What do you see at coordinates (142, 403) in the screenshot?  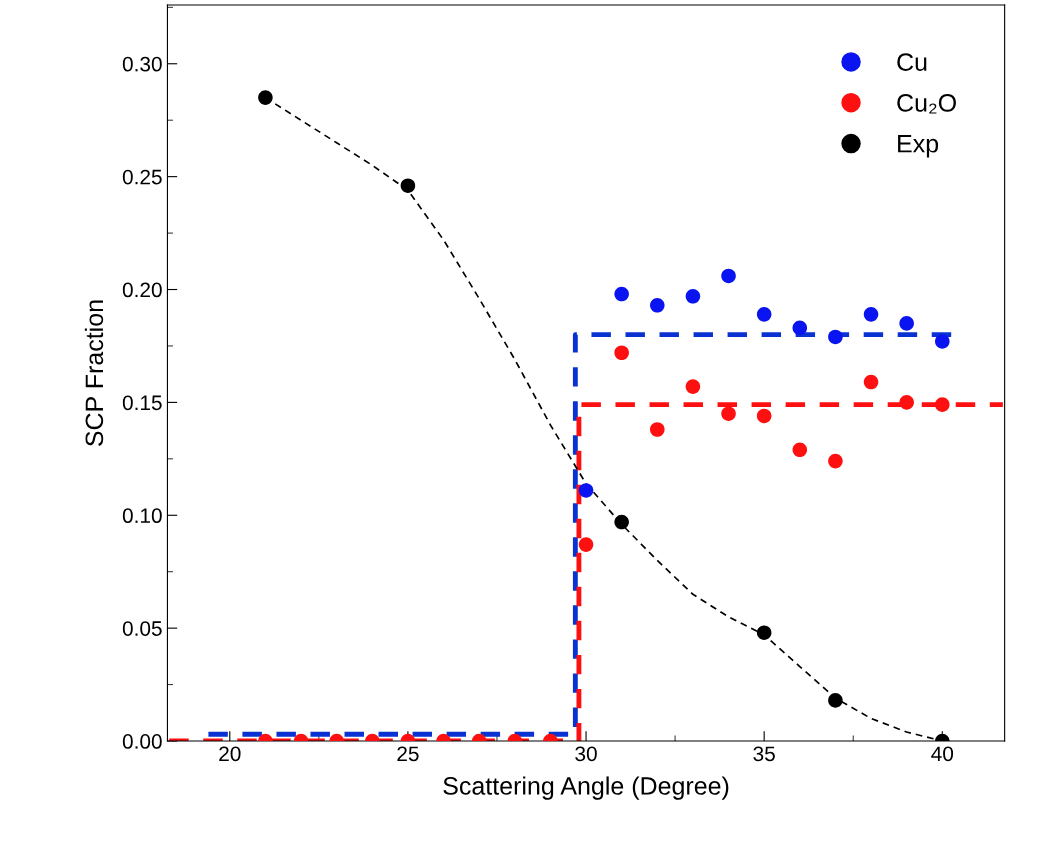 I see `y-tick-label: 0.15` at bounding box center [142, 403].